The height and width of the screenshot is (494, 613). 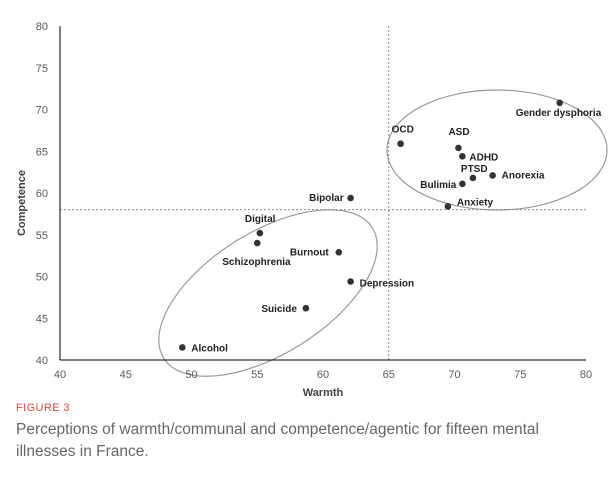 I want to click on point-label-adhd: ADHD, so click(x=483, y=157).